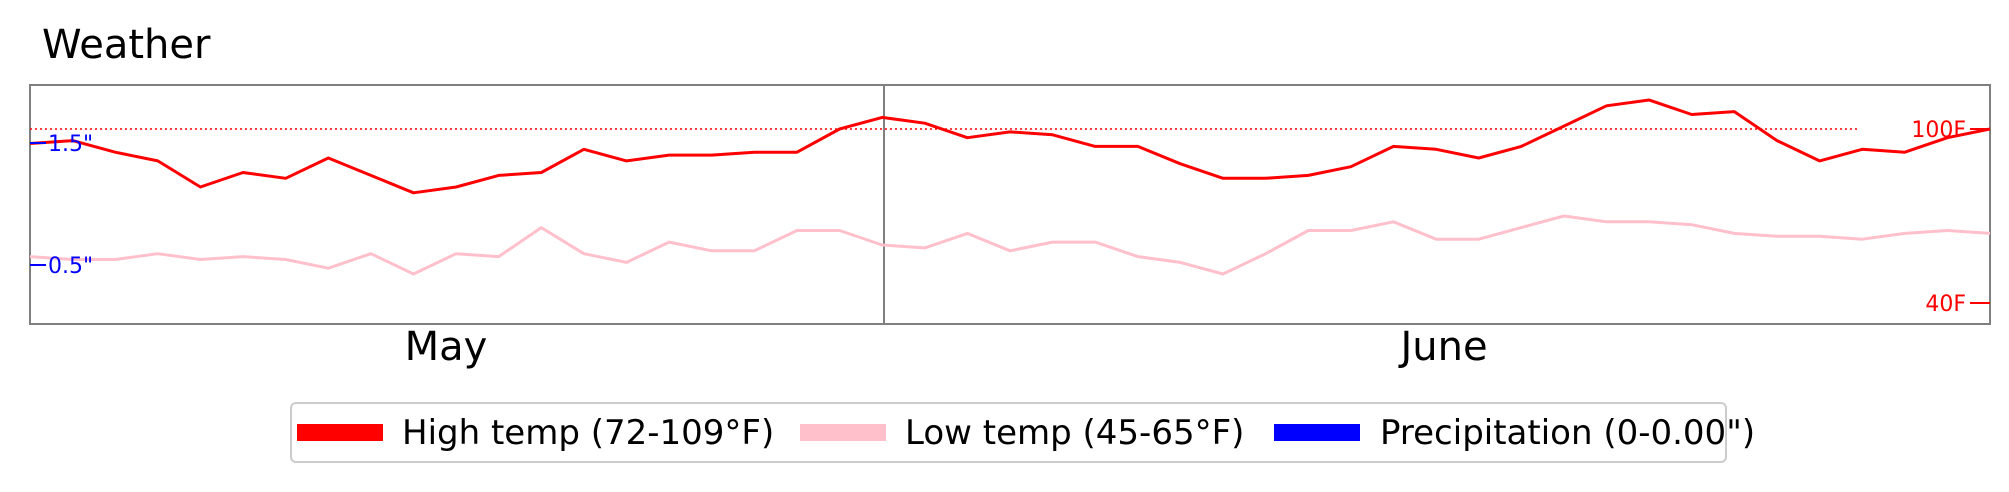 This screenshot has width=2009, height=492. What do you see at coordinates (446, 347) in the screenshot?
I see `month-label-may: May` at bounding box center [446, 347].